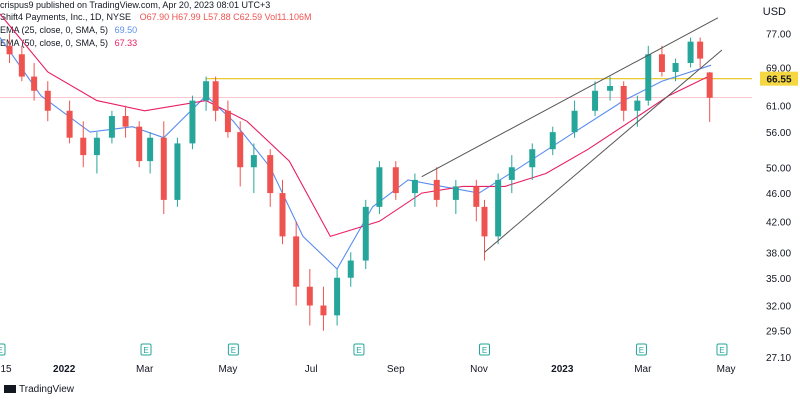 Image resolution: width=800 pixels, height=400 pixels. I want to click on channel-upper-line, so click(570, 97).